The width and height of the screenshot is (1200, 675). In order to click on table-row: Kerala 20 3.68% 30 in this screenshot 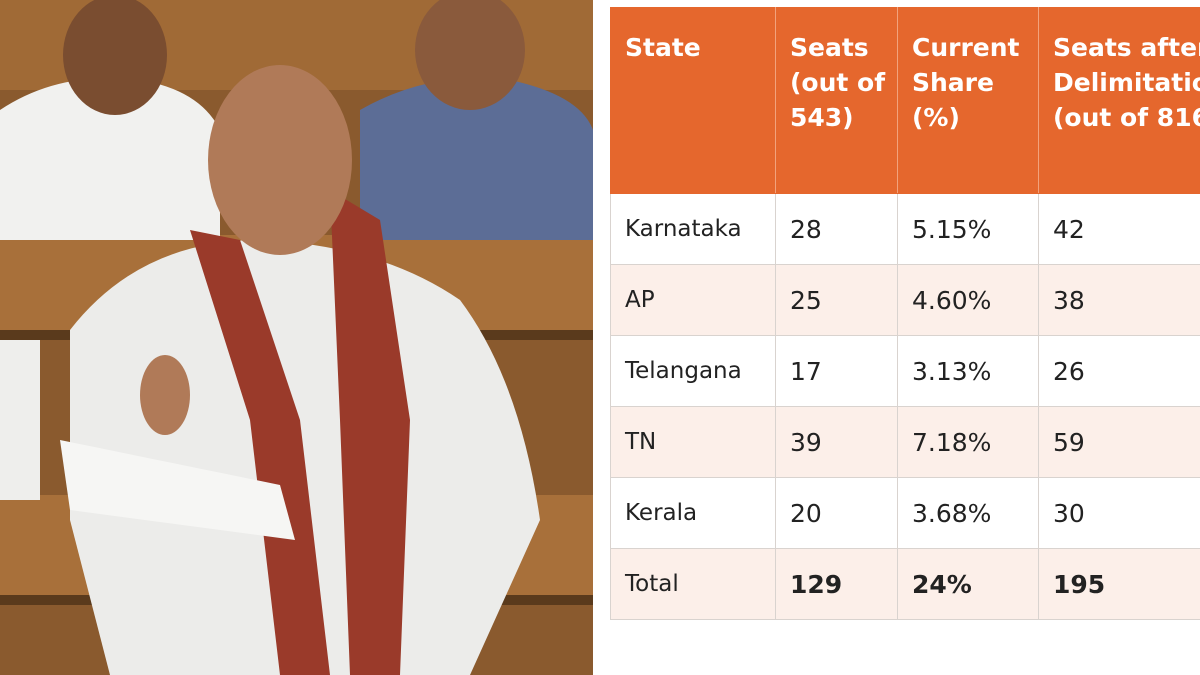, I will do `click(905, 513)`.